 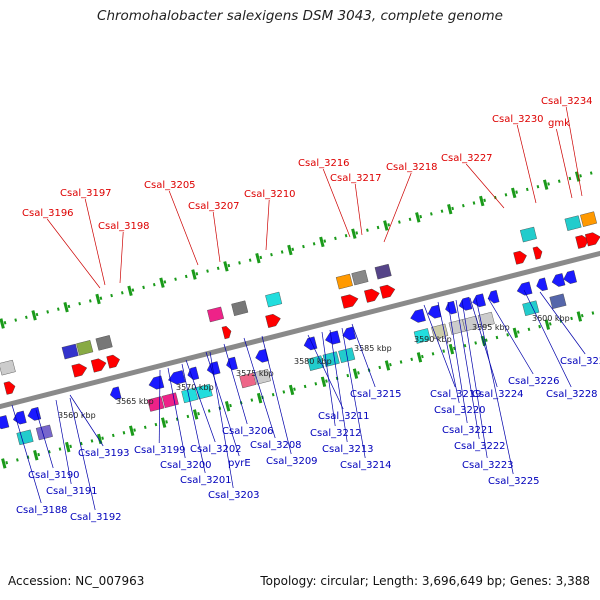 I want to click on tick-mark, so click(x=4, y=463).